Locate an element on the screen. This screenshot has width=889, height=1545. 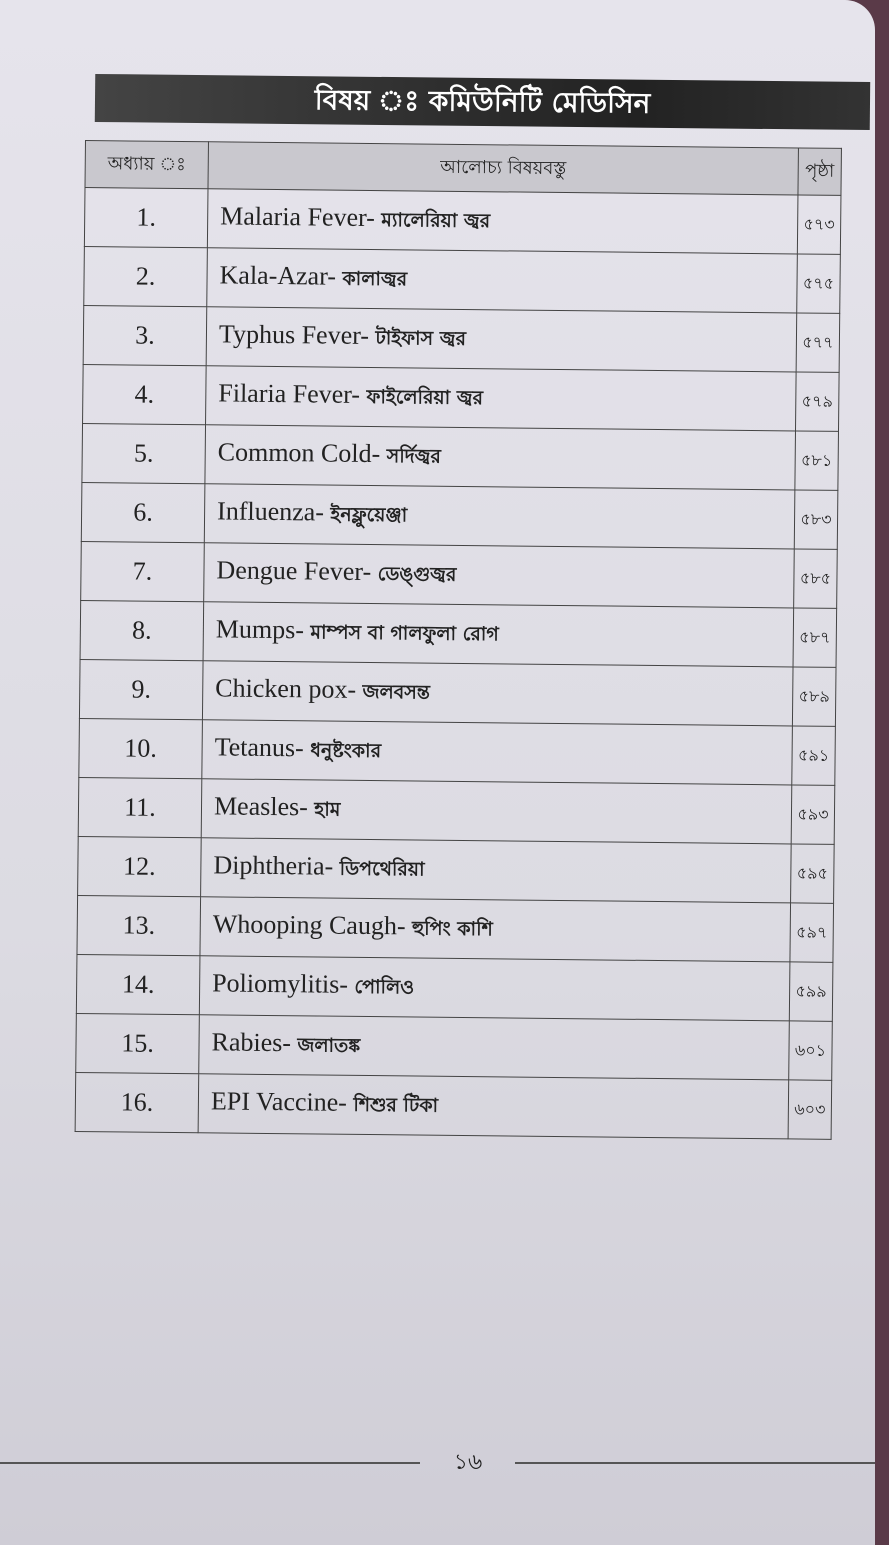
topic-bengali: ধনুষ্টংকার is located at coordinates (346, 750).